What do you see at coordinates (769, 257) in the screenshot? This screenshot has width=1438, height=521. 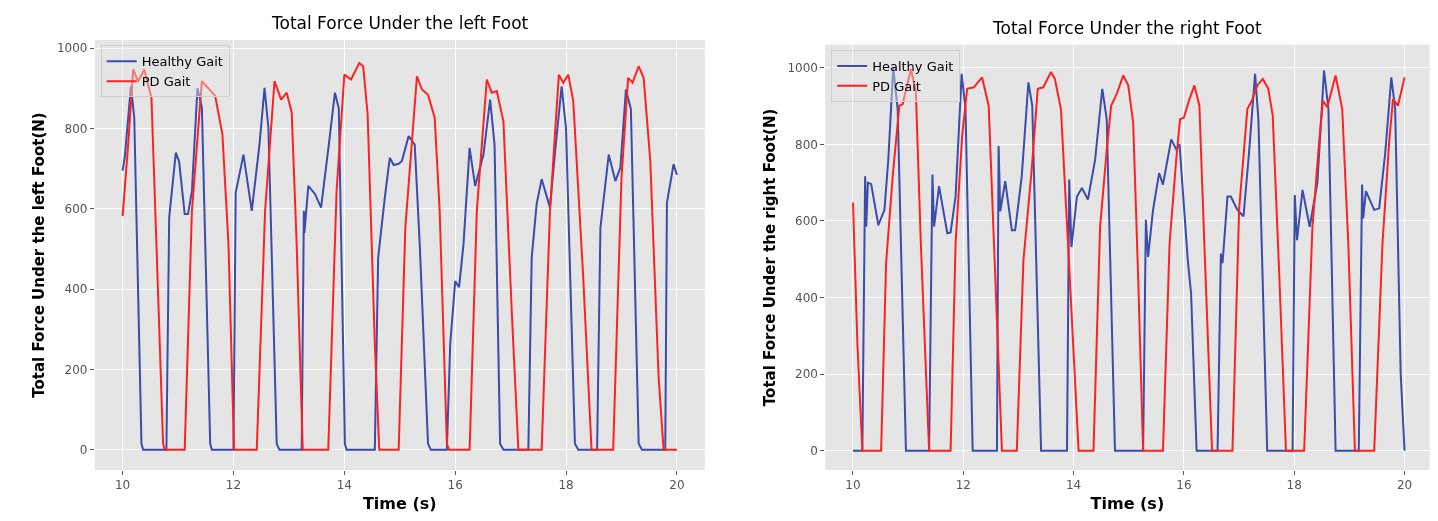 I see `y-axis-title: Total Force Under the right Foot(N)` at bounding box center [769, 257].